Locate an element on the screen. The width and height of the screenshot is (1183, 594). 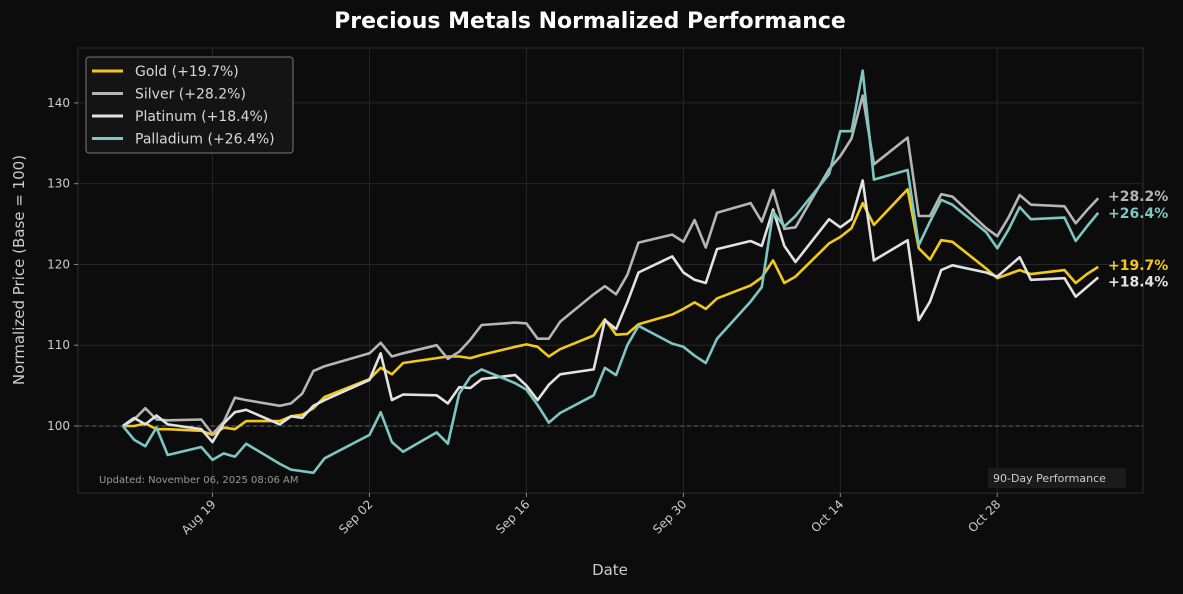
x-axis-label: Date is located at coordinates (610, 570).